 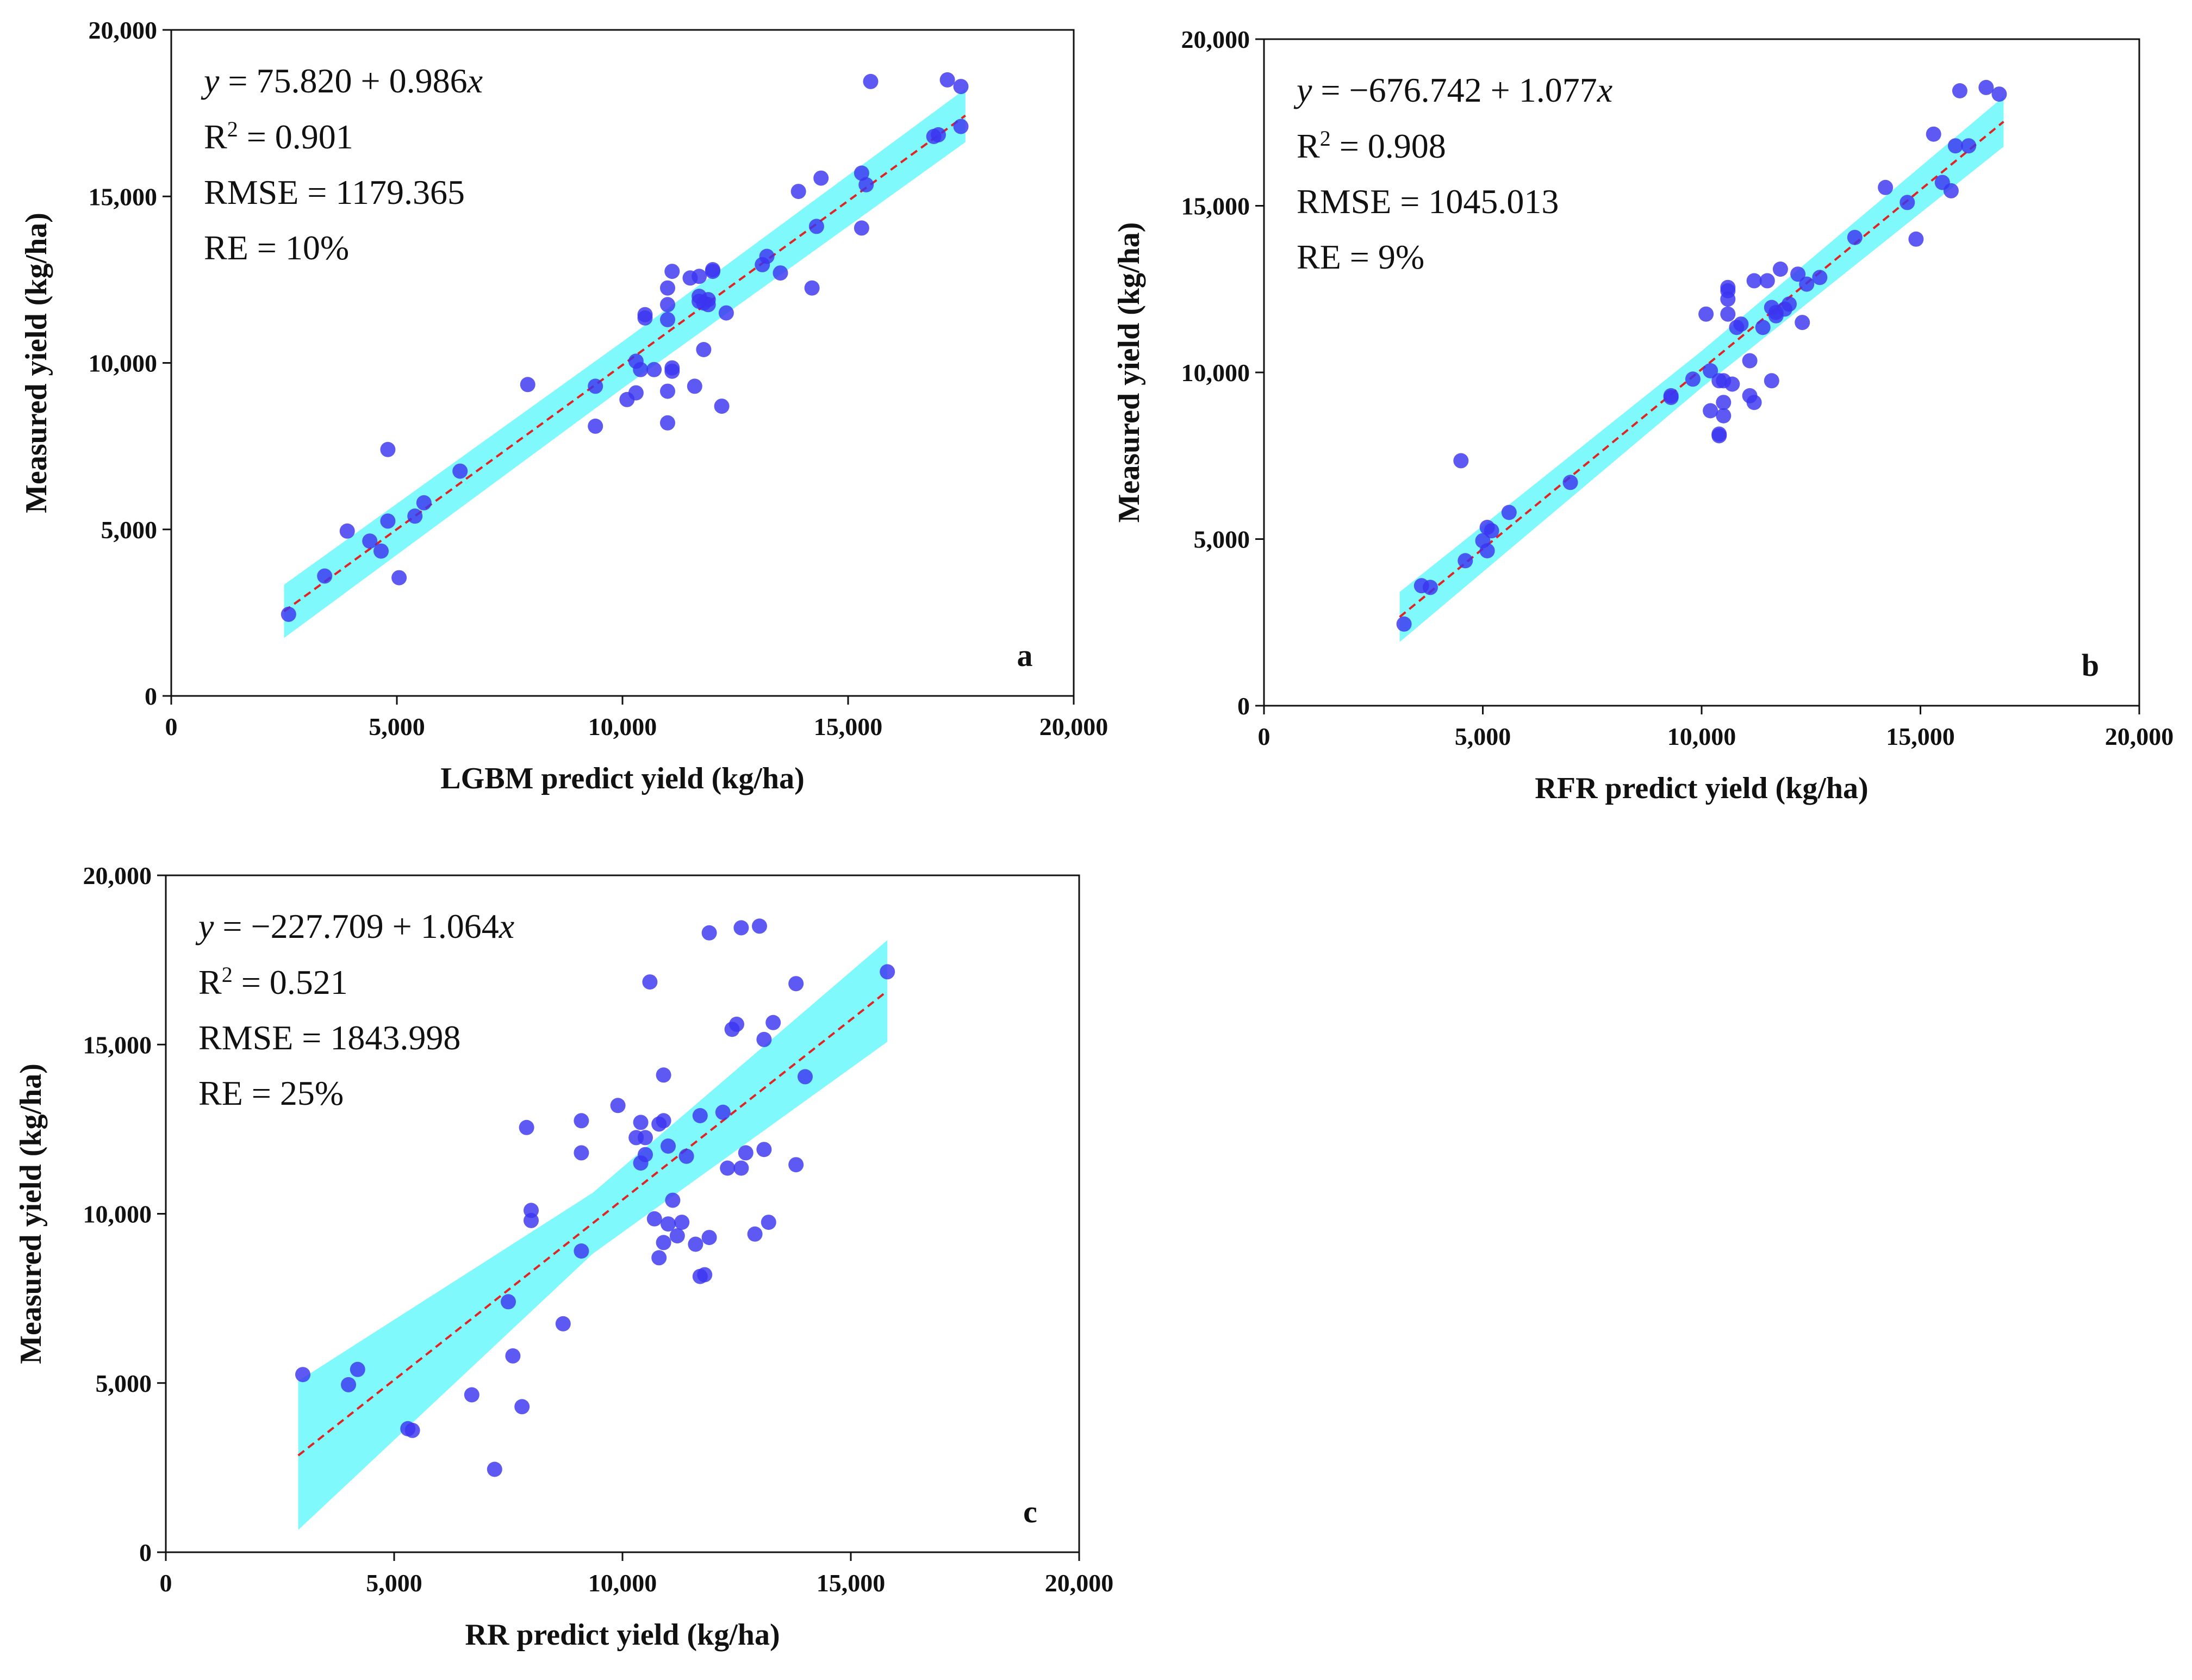 What do you see at coordinates (273, 982) in the screenshot?
I see `r-squared: R2 = 0.521` at bounding box center [273, 982].